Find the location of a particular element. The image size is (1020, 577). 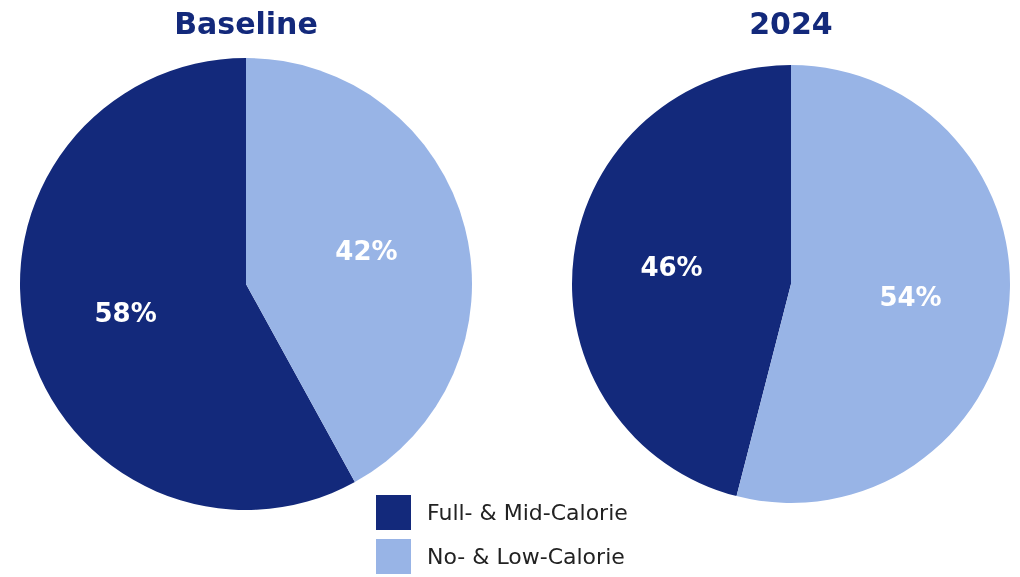

legend-label: No- & Low-Calorie is located at coordinates (526, 556).